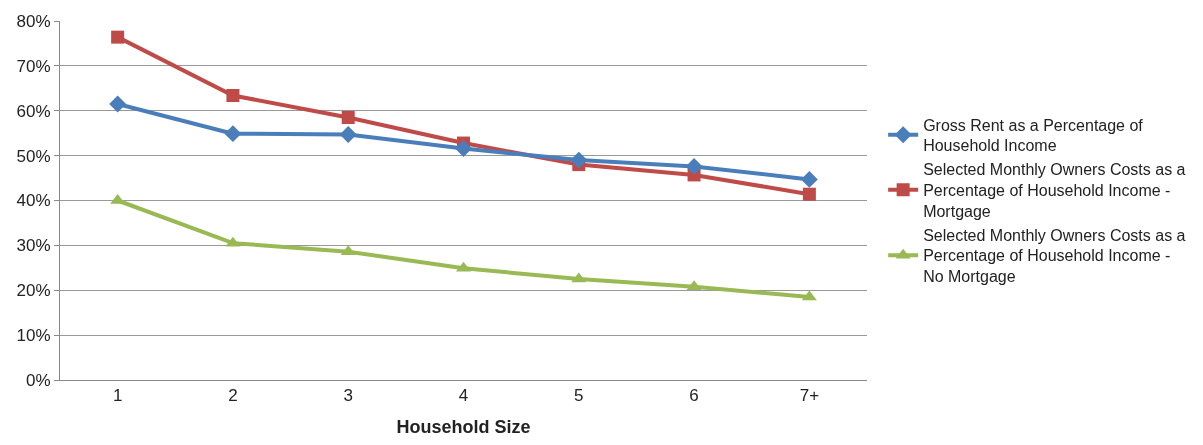 The width and height of the screenshot is (1203, 445). Describe the element at coordinates (1054, 256) in the screenshot. I see `legend-label: Selected Monthly Owners Costs as a Percentage of Household Income - No Mortgage` at that location.